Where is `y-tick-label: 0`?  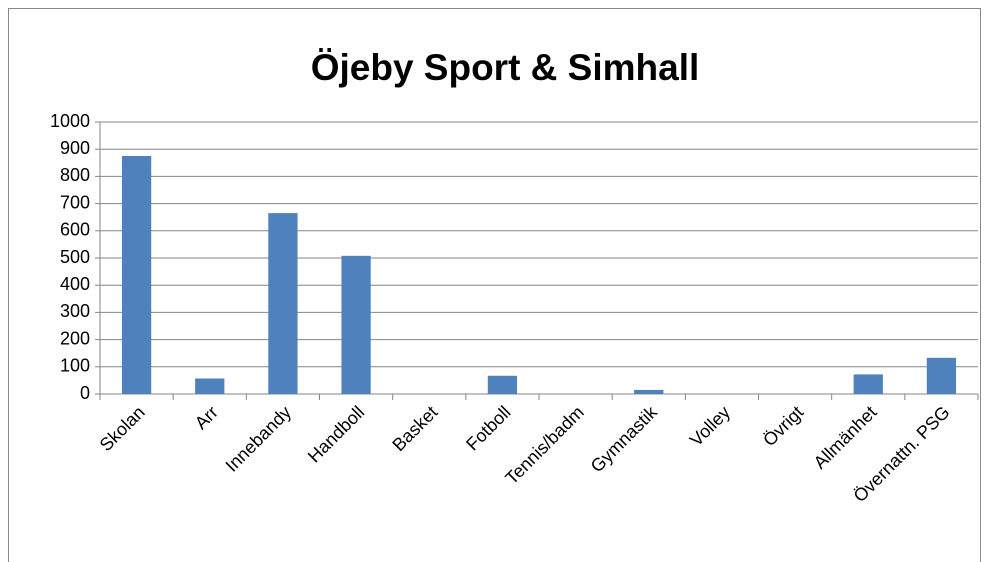 y-tick-label: 0 is located at coordinates (85, 393).